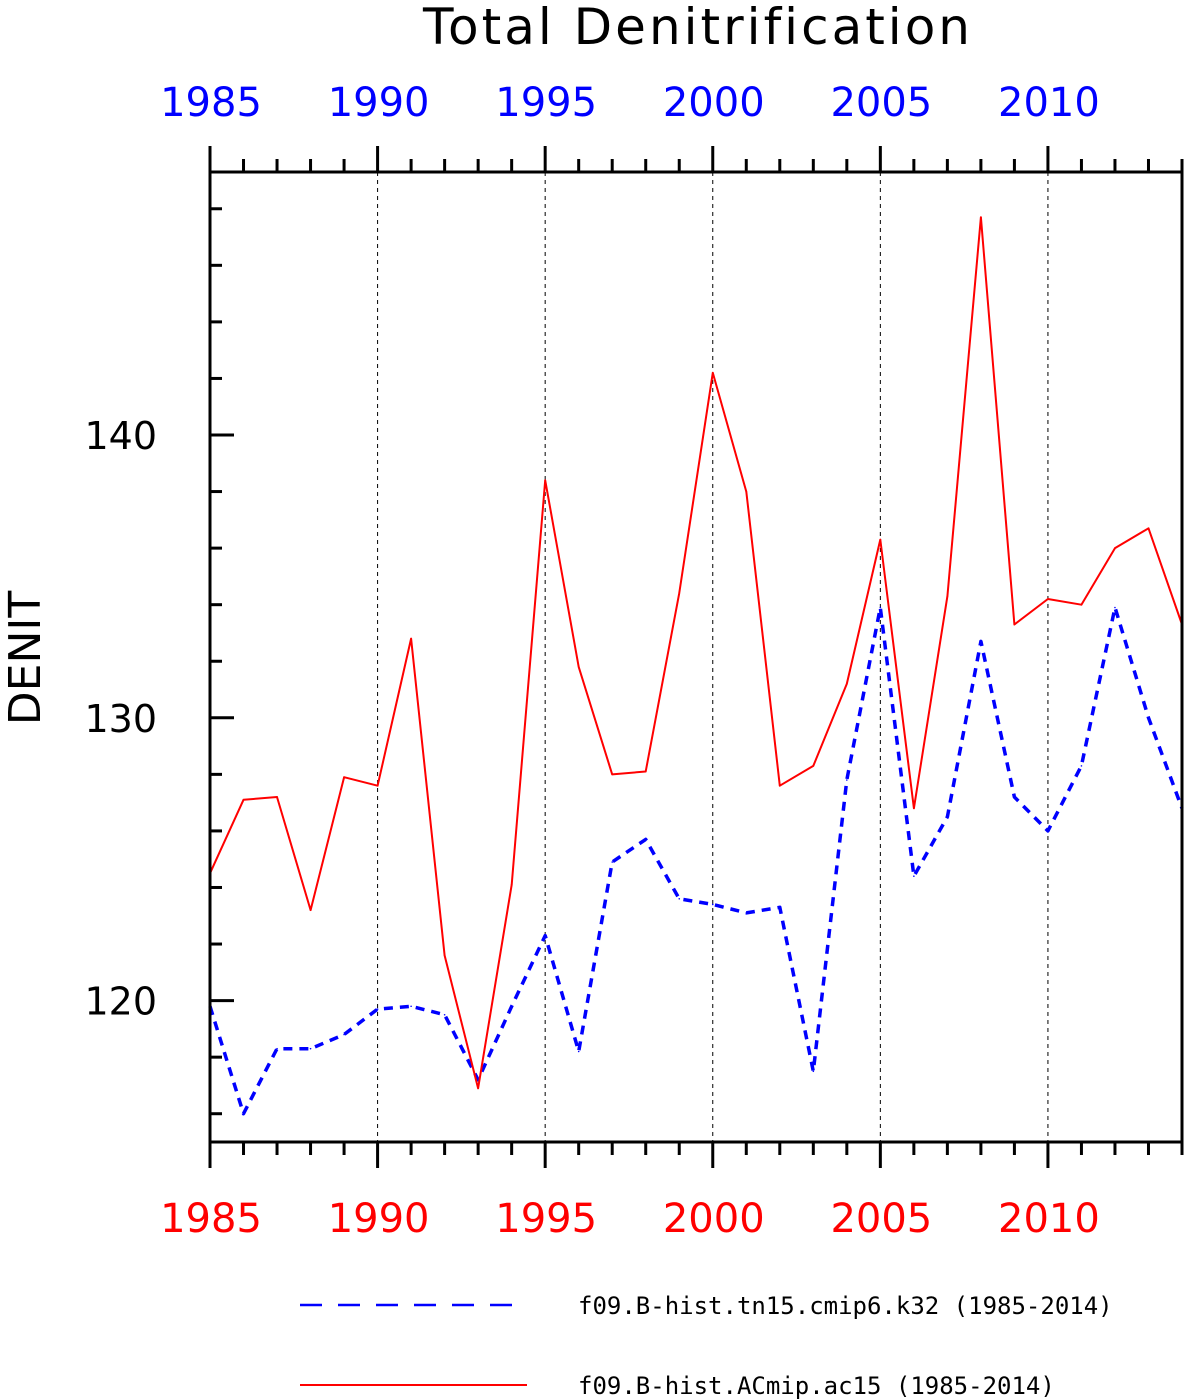 This screenshot has width=1184, height=1400. Describe the element at coordinates (845, 1306) in the screenshot. I see `legend-label-1: f09.B-hist.tn15.cmip6.k32 (1985-2014)` at that location.